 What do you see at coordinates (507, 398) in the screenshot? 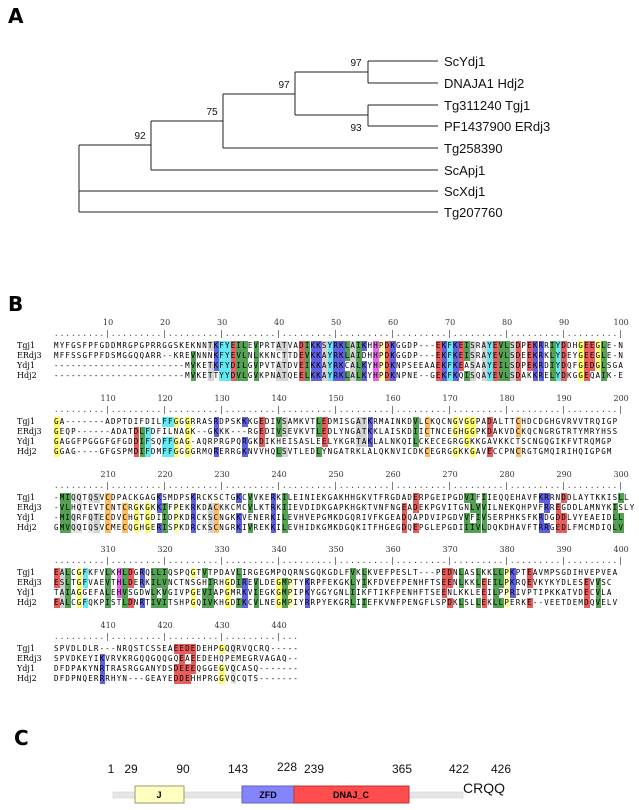
I see `ruler-number: 180` at bounding box center [507, 398].